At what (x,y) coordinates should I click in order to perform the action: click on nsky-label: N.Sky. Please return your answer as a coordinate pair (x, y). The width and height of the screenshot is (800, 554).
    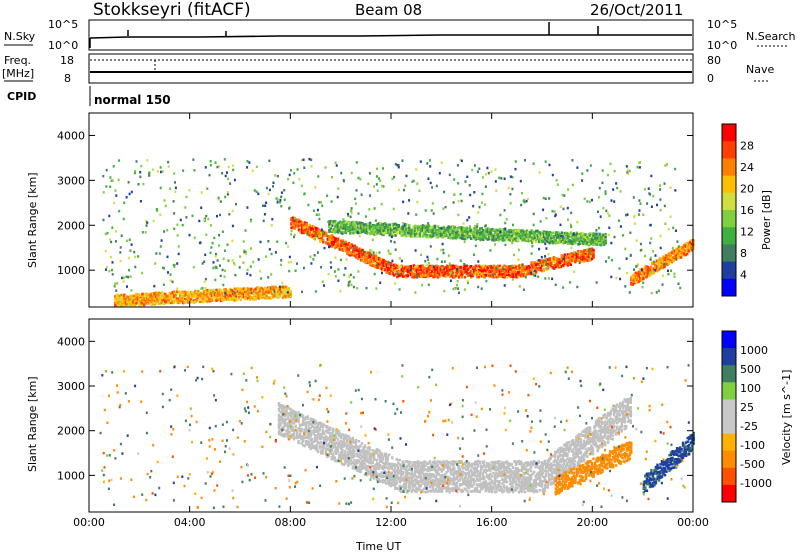
    Looking at the image, I should click on (20, 36).